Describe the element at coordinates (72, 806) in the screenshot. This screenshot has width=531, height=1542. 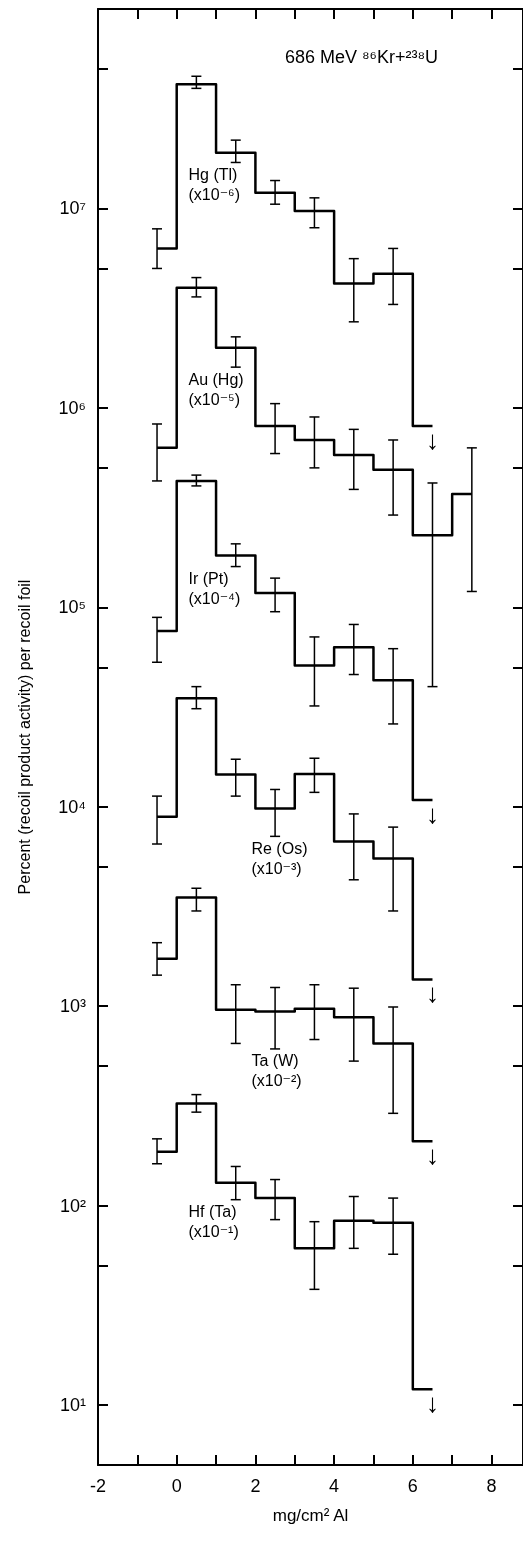
I see `y-tick-label: 10⁴` at that location.